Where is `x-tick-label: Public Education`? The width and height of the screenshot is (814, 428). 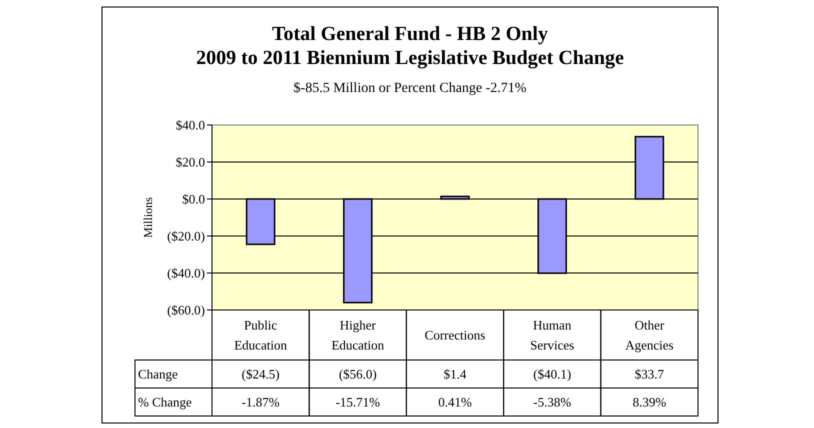 x-tick-label: Public Education is located at coordinates (261, 335).